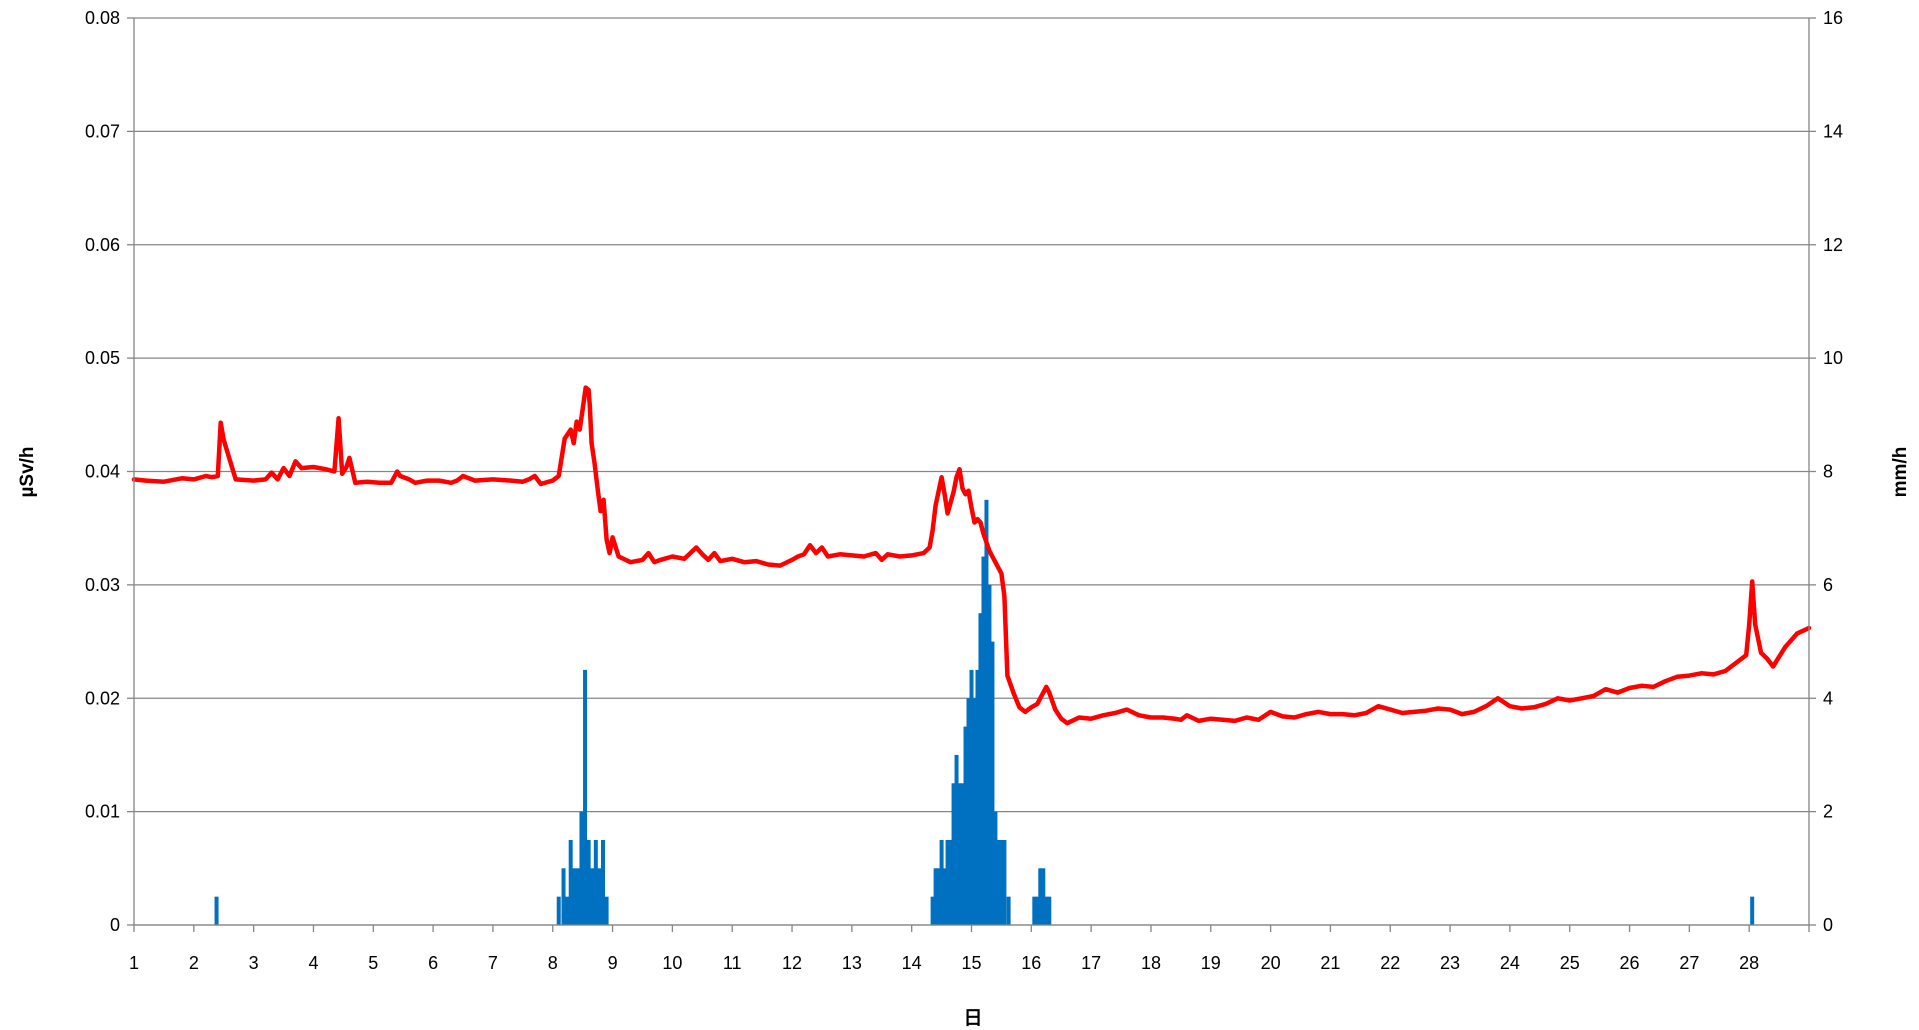 The image size is (1919, 1030). Describe the element at coordinates (1828, 472) in the screenshot. I see `y-tick-label-right: 8` at that location.